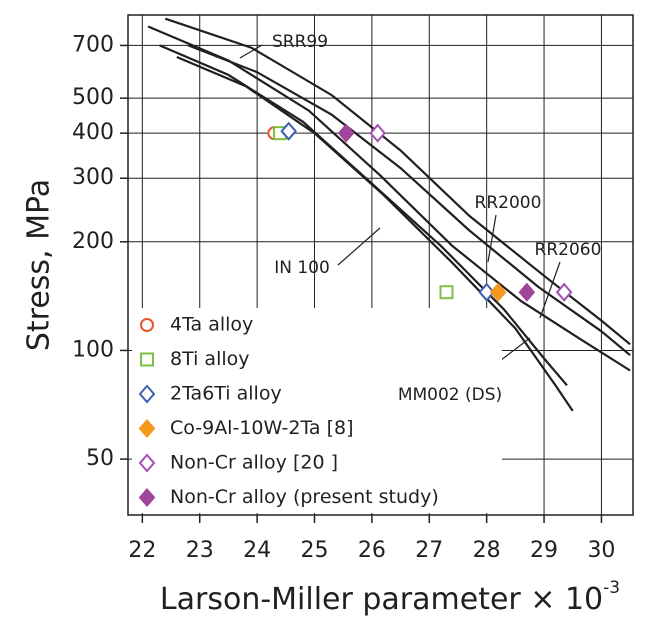  I want to click on legend-label: 2Ta6Ti alloy, so click(226, 394).